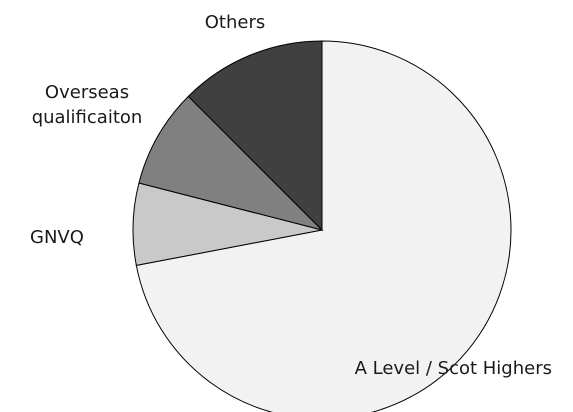 The image size is (573, 412). I want to click on pie-label-line: qualificaiton, so click(87, 117).